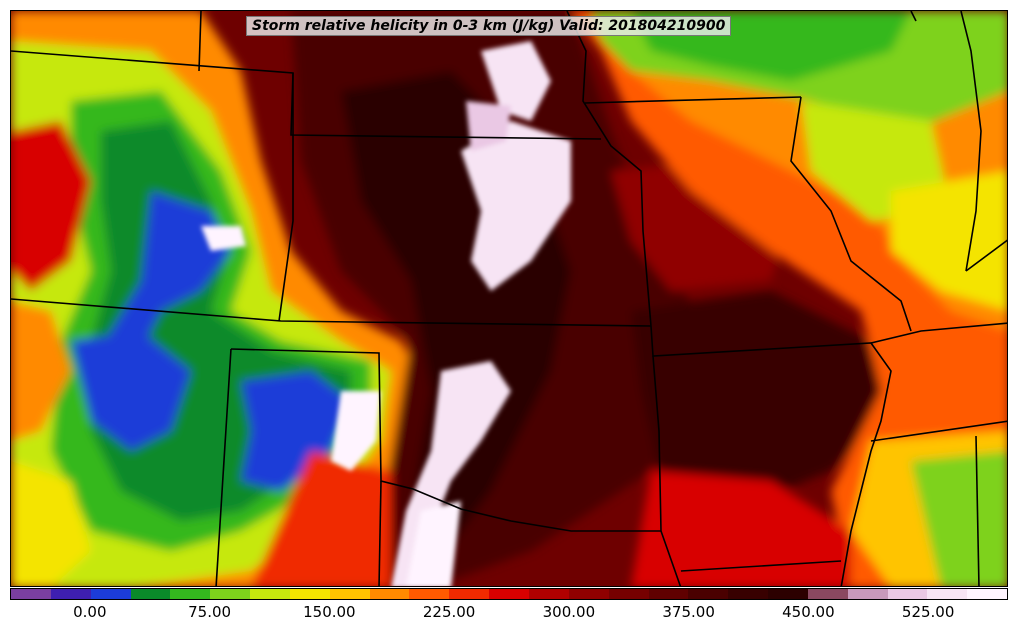 Image resolution: width=1018 pixels, height=633 pixels. I want to click on colorbar-tick-label: 0.00, so click(90, 612).